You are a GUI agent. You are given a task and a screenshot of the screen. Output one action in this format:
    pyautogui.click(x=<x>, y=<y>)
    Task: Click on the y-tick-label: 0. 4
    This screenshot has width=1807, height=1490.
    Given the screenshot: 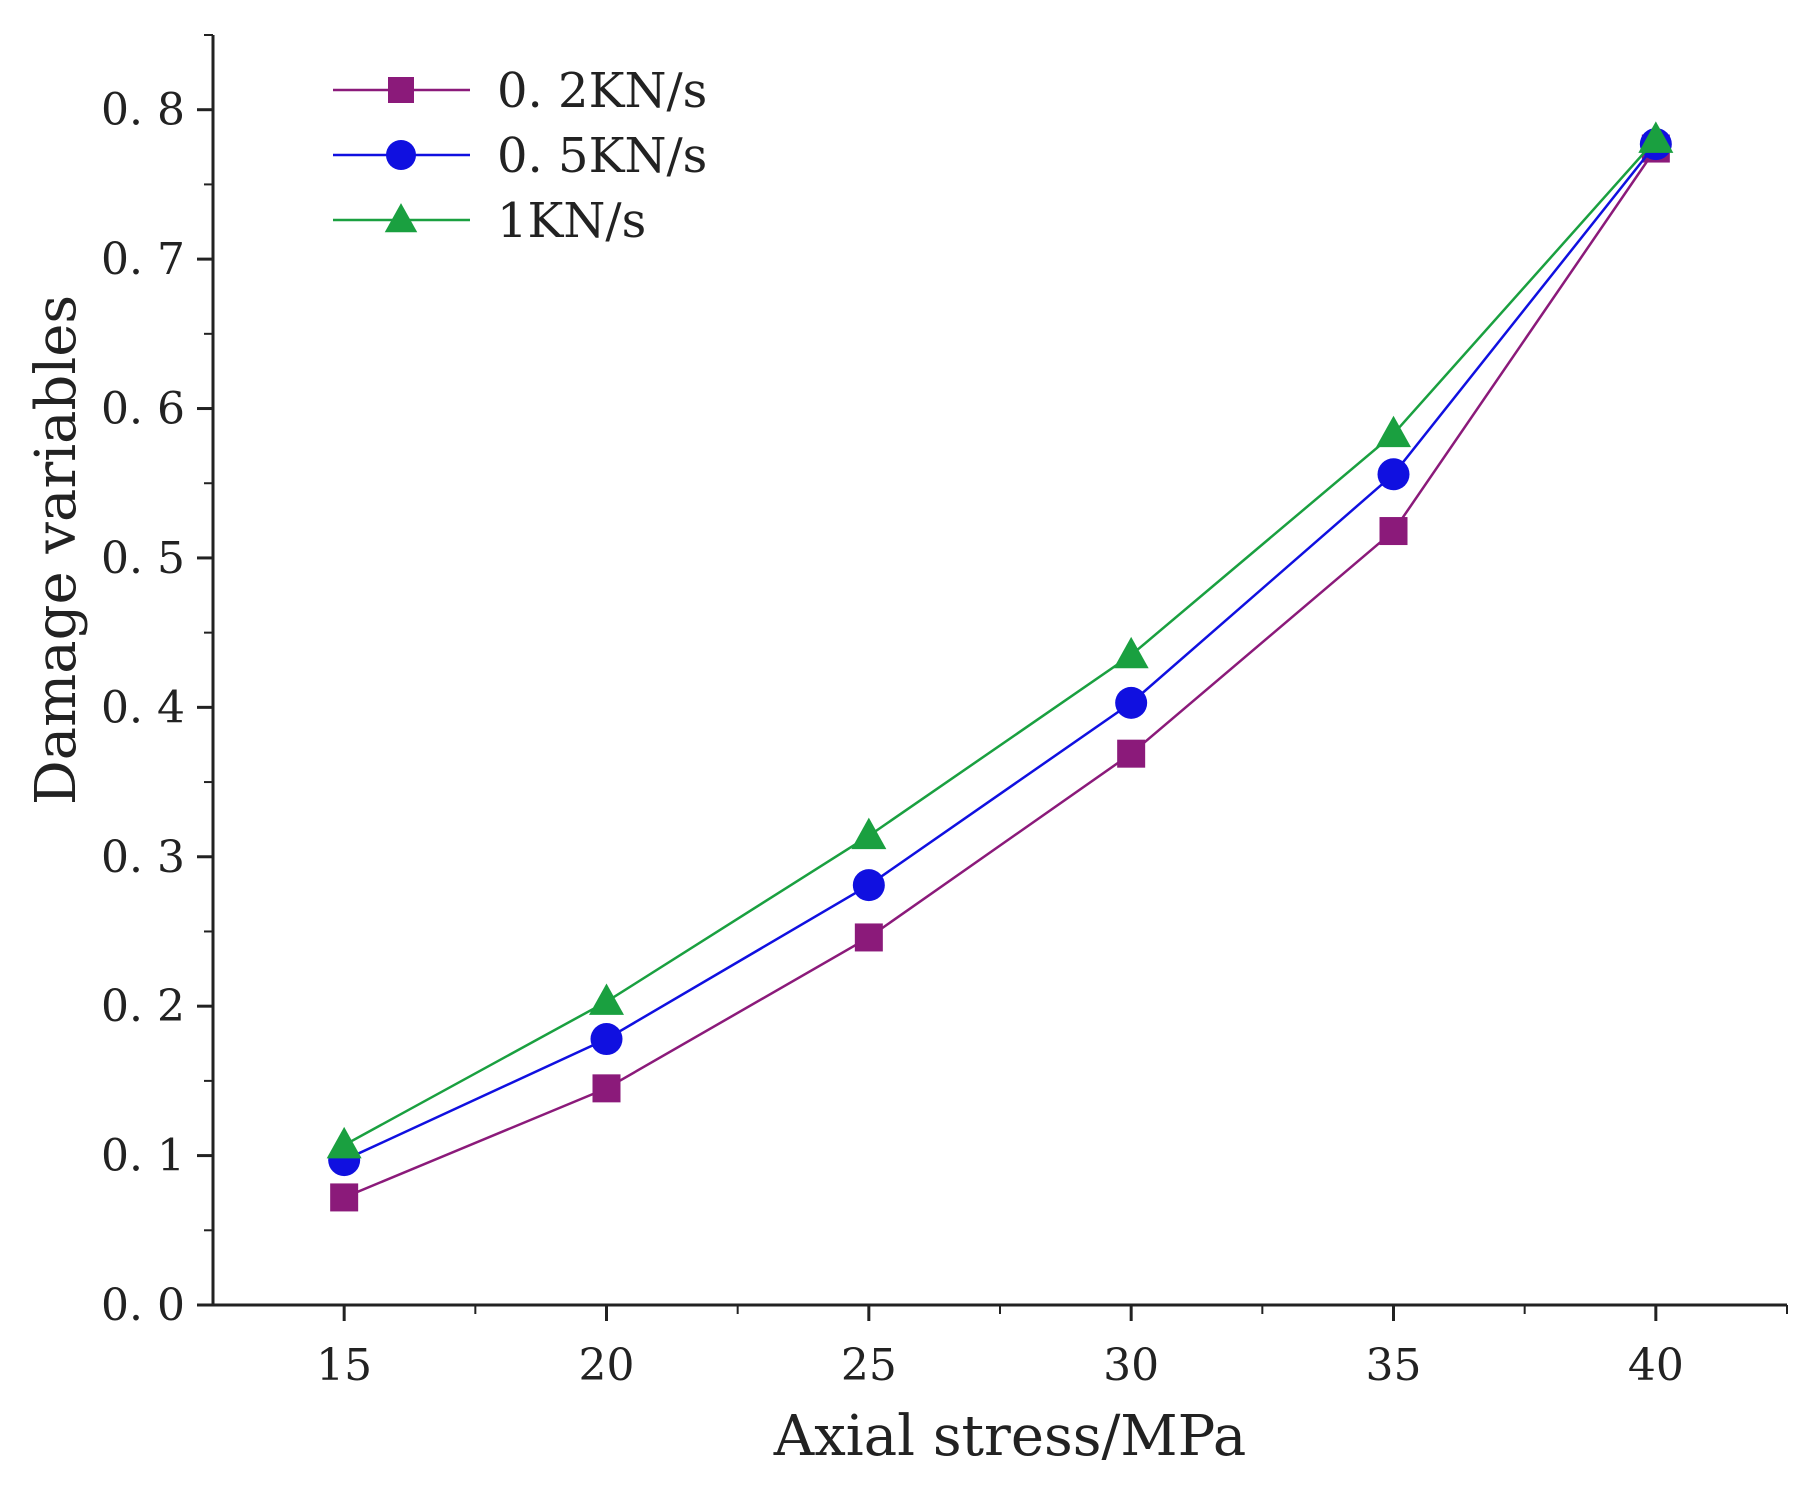 What is the action you would take?
    pyautogui.click(x=143, y=707)
    